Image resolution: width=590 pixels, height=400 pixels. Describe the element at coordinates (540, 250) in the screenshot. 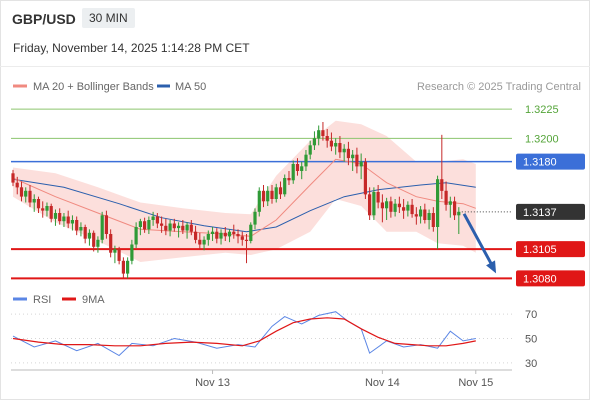

I see `support-label: 1.3105` at that location.